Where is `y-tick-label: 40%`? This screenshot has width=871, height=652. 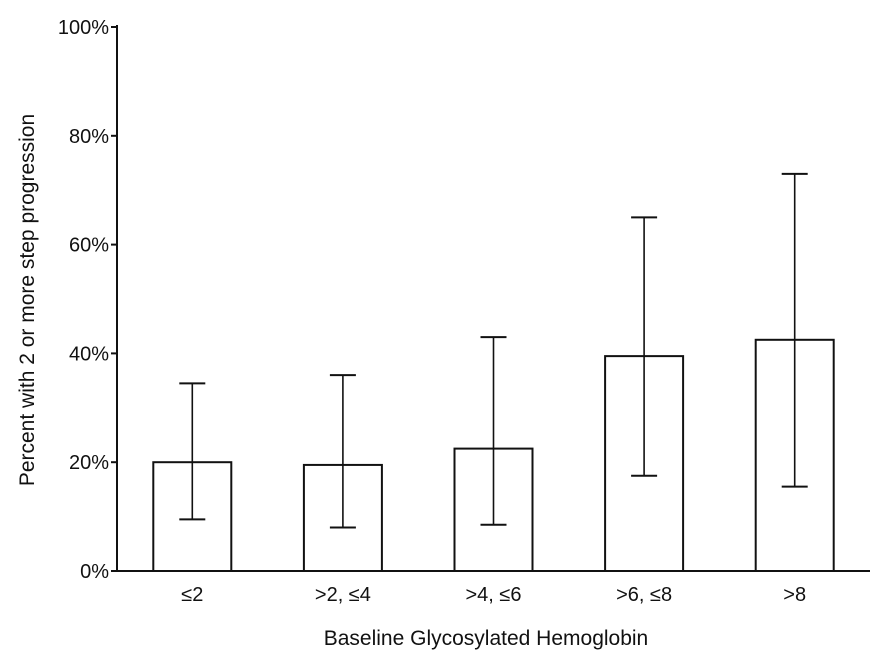
y-tick-label: 40% is located at coordinates (89, 354).